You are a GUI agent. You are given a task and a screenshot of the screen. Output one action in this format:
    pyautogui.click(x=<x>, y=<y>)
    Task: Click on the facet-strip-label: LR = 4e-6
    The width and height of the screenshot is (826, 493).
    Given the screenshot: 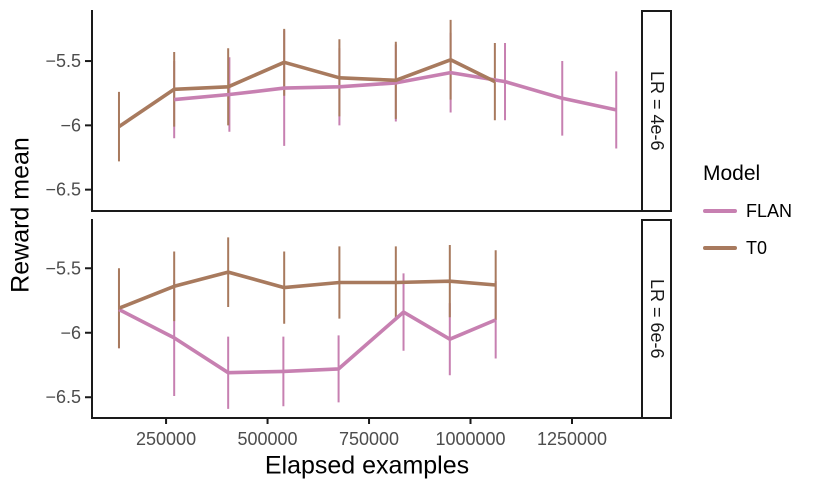 What is the action you would take?
    pyautogui.click(x=657, y=111)
    